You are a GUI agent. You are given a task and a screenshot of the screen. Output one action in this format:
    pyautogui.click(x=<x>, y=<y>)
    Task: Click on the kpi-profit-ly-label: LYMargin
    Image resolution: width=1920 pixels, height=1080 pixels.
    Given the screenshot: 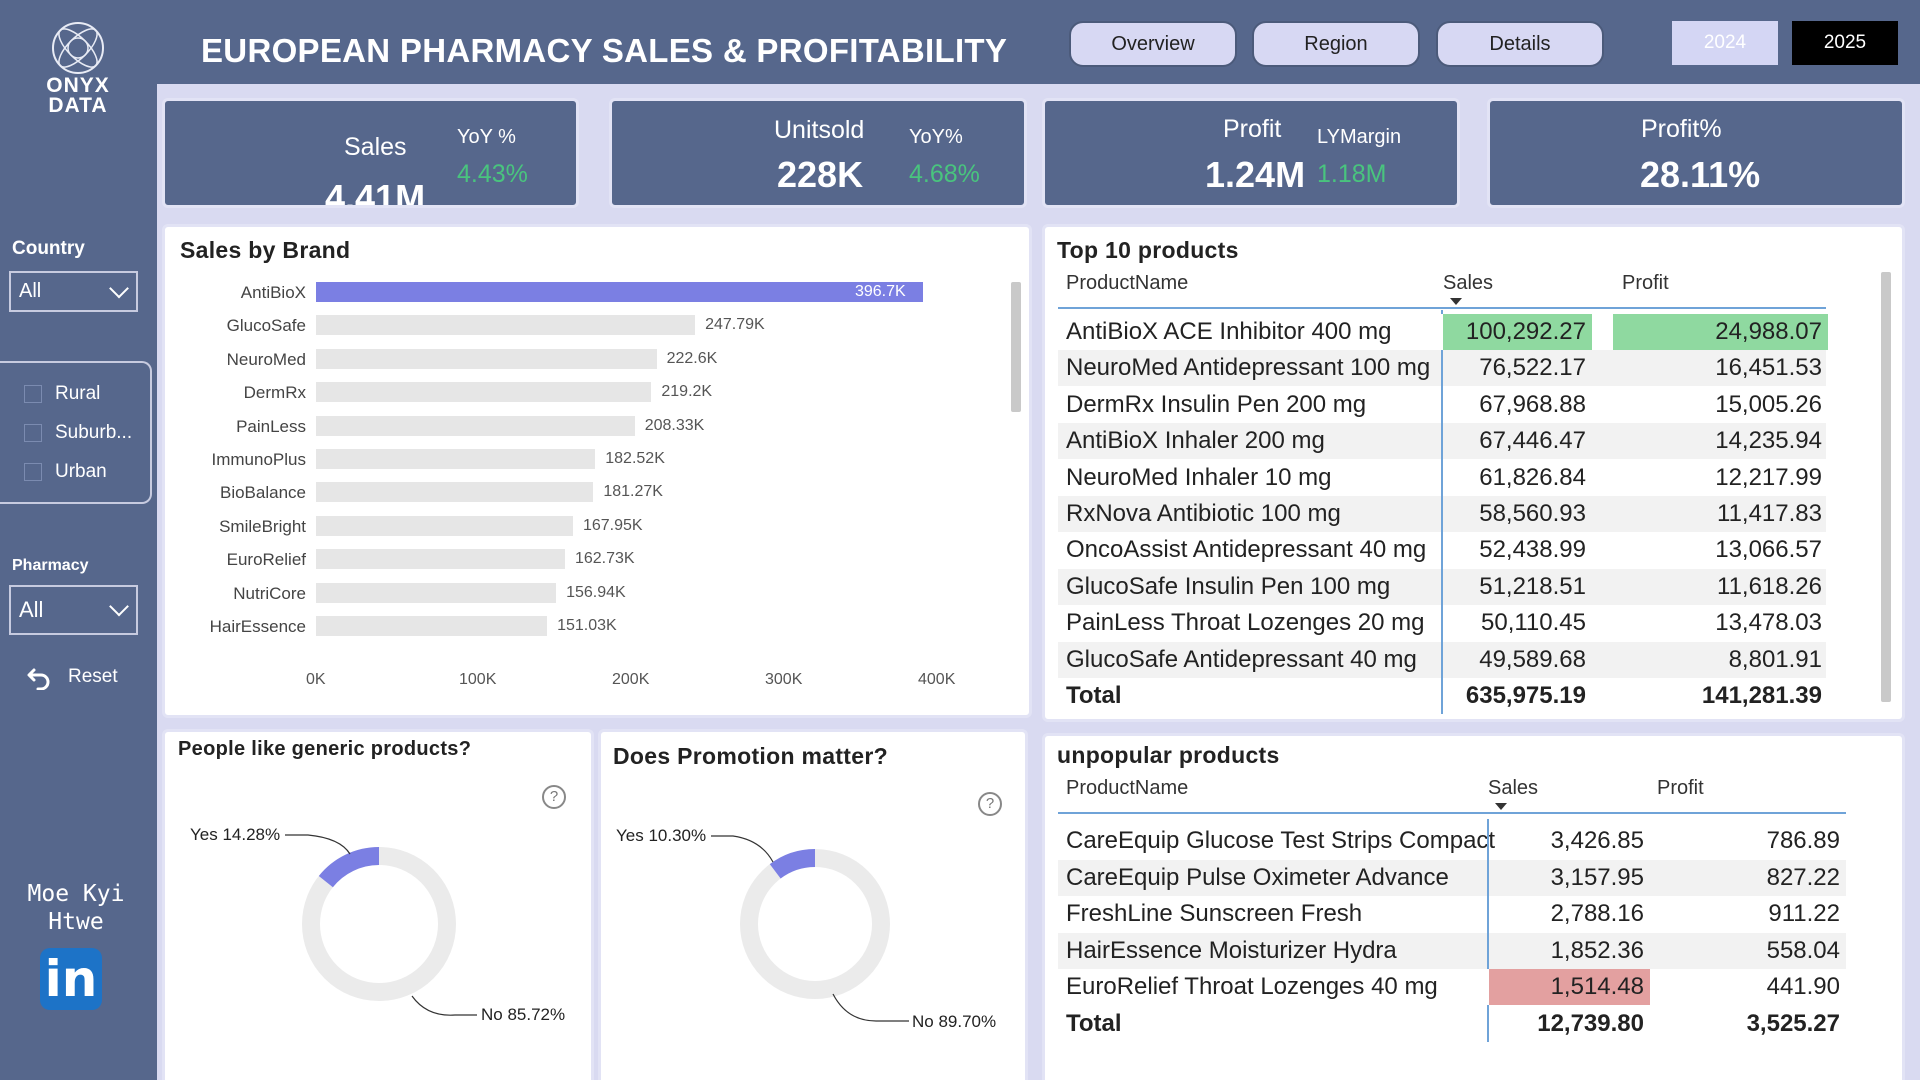 What is the action you would take?
    pyautogui.click(x=1359, y=137)
    